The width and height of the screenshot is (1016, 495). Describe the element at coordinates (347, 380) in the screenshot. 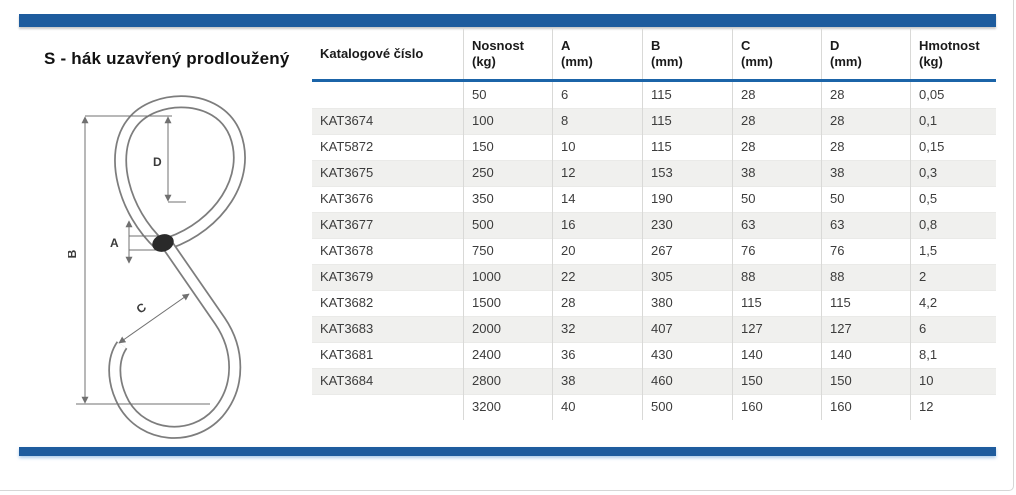

I see `catalog-number-cell: KAT3684` at that location.